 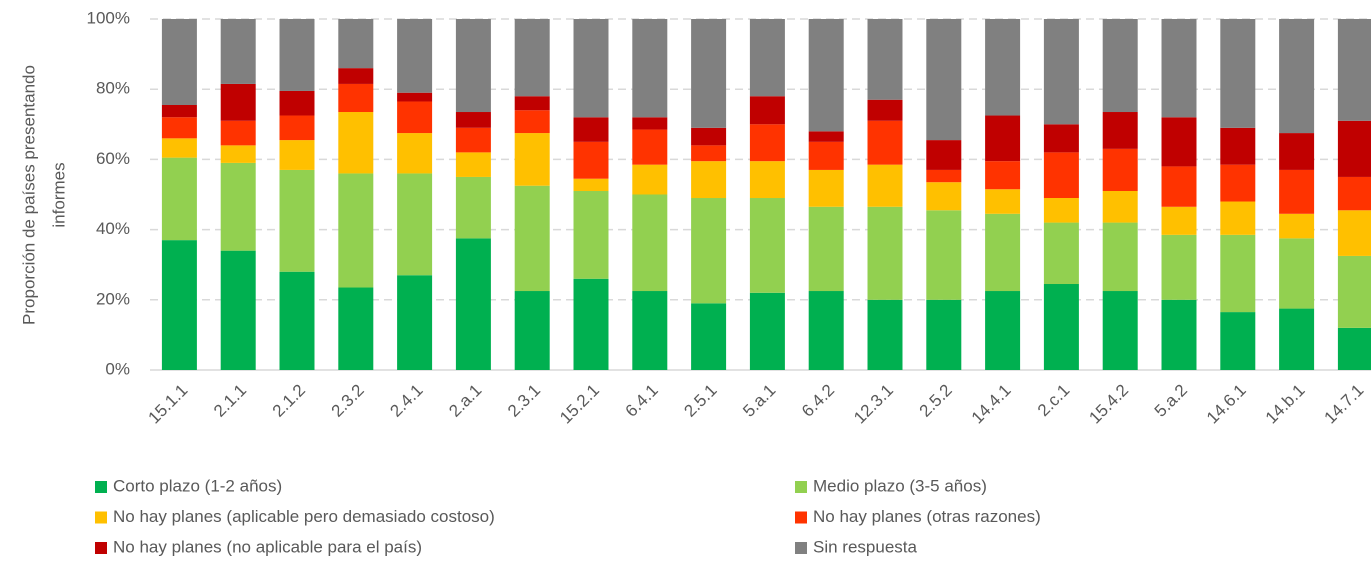 I want to click on legend-label: Corto plazo (1-2 años), so click(x=197, y=485).